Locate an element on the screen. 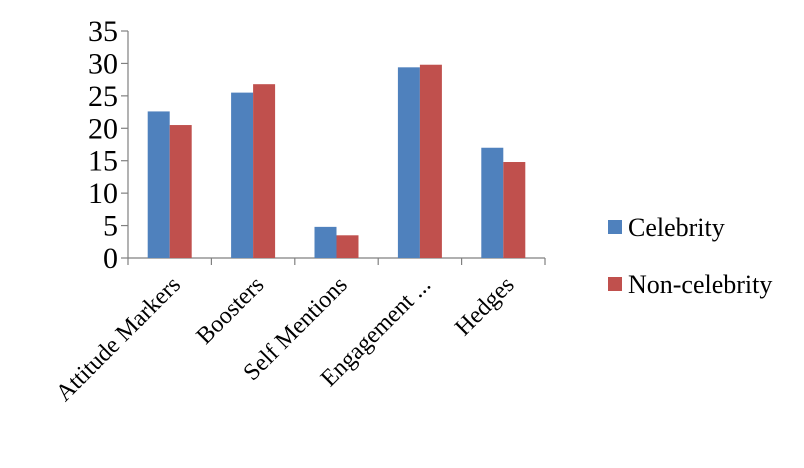 The image size is (804, 468). y-tick-label: 35 is located at coordinates (103, 31).